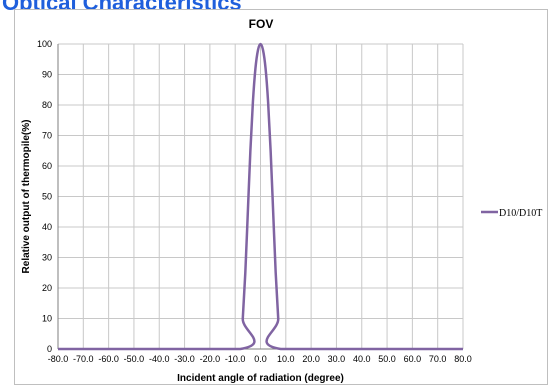  I want to click on x-tick-label: -80.0, so click(58, 359).